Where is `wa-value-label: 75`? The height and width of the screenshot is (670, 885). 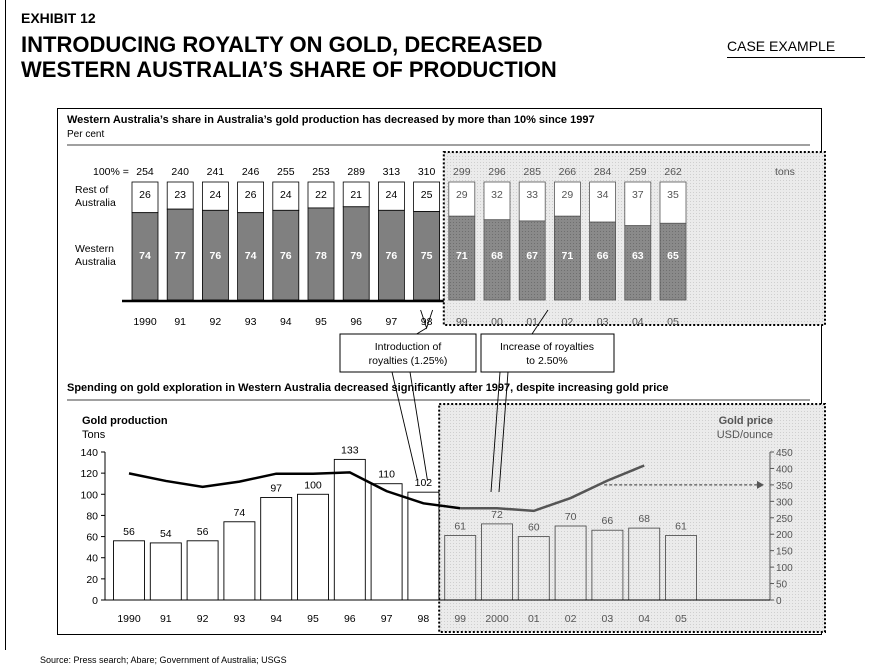 wa-value-label: 75 is located at coordinates (427, 256).